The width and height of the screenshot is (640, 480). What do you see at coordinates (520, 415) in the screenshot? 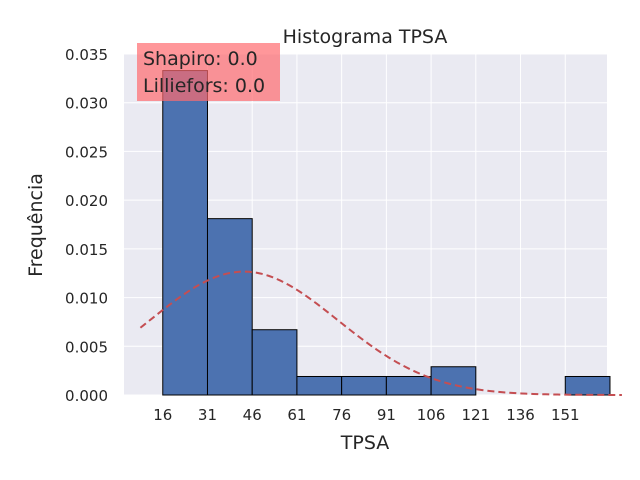
I see `x-tick-label: 136` at bounding box center [520, 415].